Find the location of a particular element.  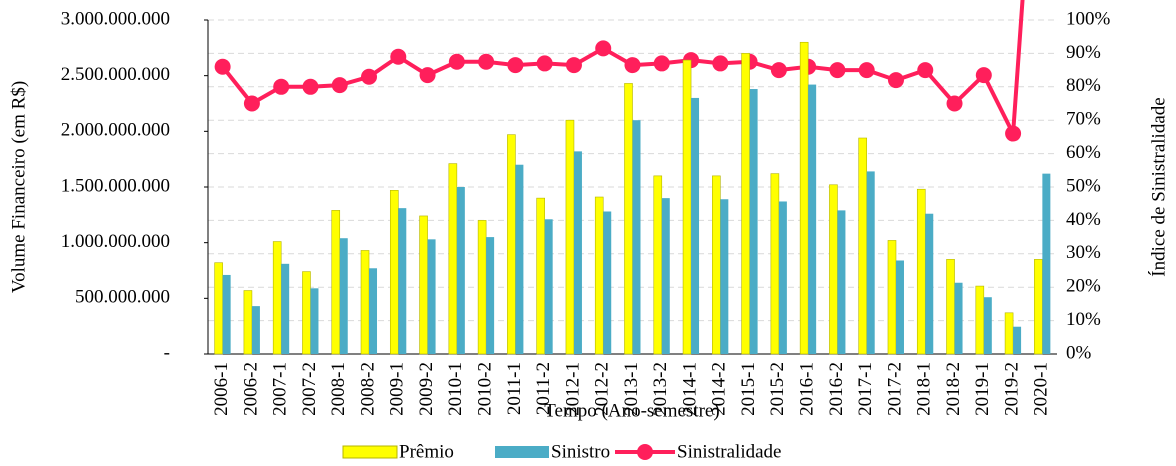

x-tick-label: 2012-1 is located at coordinates (572, 389).